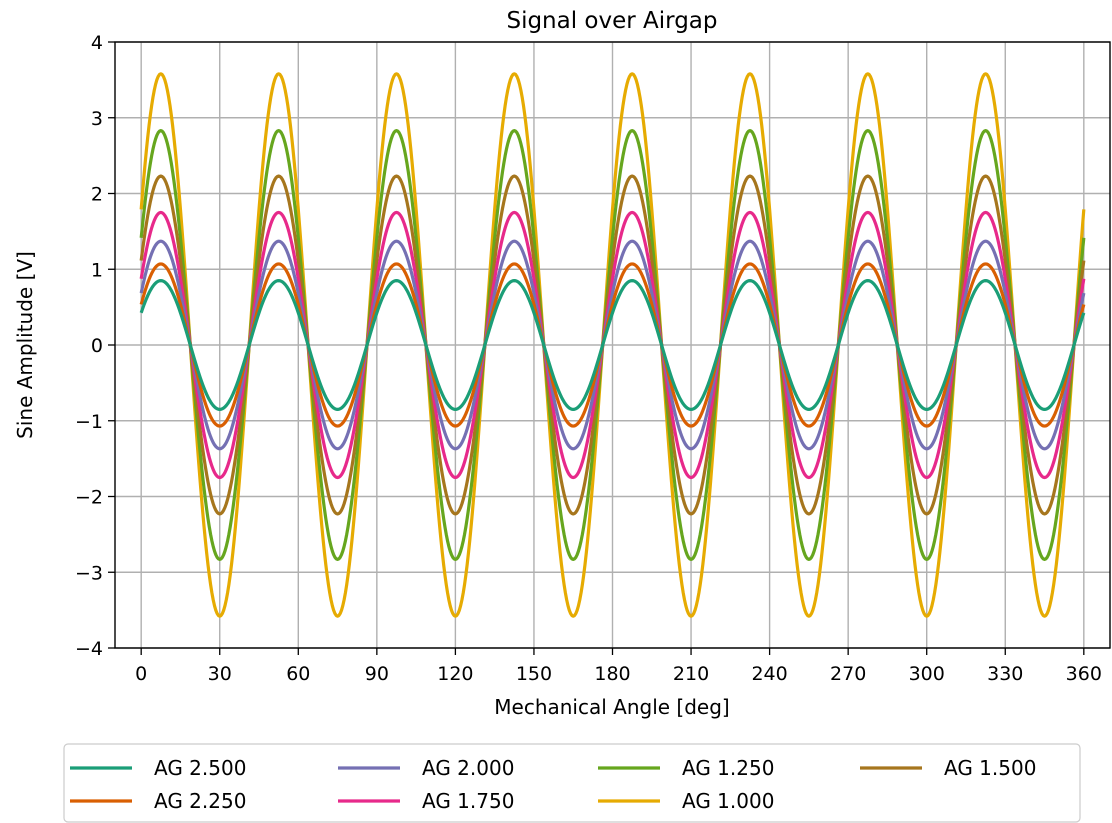 The width and height of the screenshot is (1112, 823). I want to click on y-tick-label: 2, so click(97, 195).